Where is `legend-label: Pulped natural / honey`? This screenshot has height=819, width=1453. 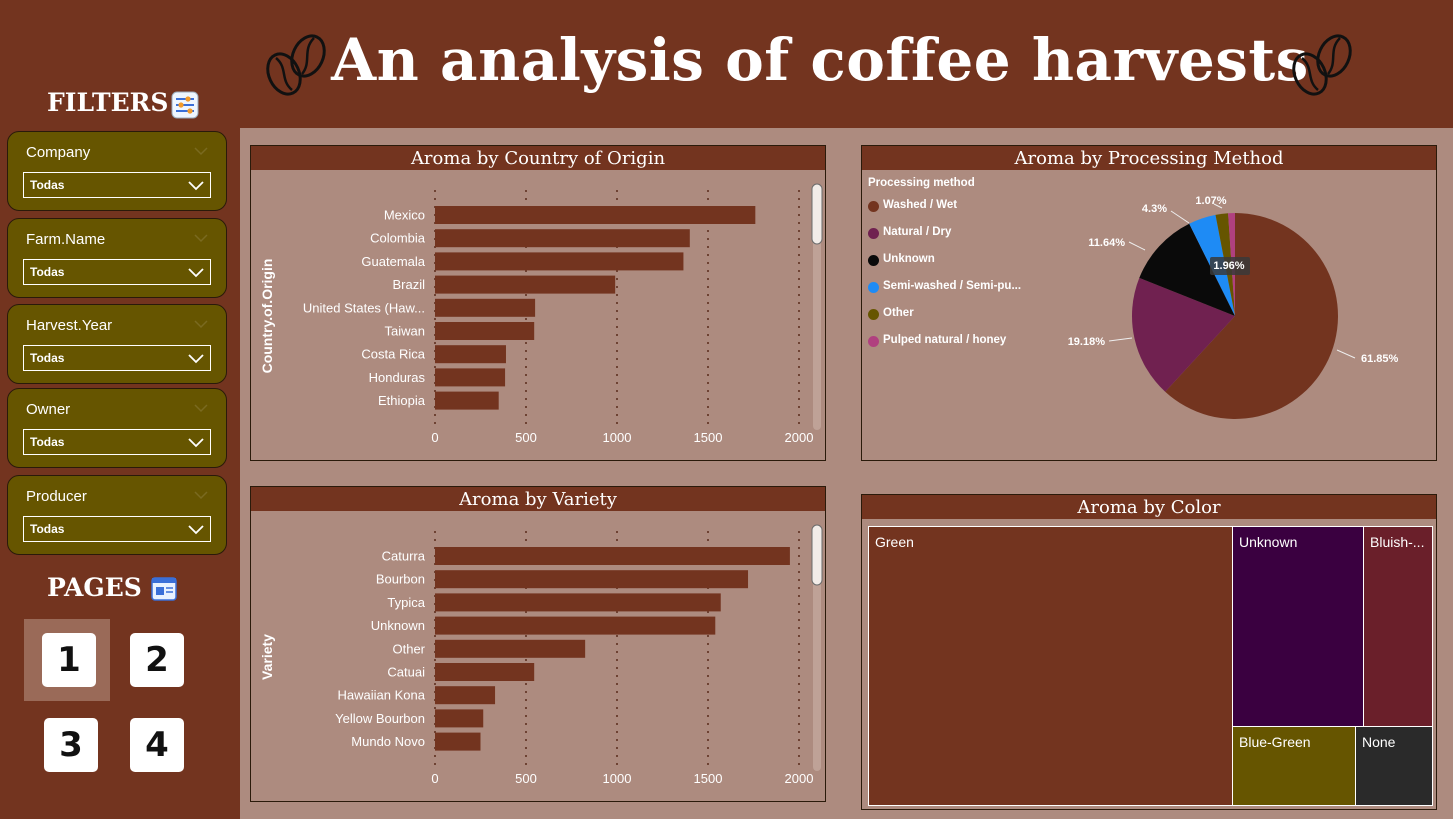 legend-label: Pulped natural / honey is located at coordinates (945, 340).